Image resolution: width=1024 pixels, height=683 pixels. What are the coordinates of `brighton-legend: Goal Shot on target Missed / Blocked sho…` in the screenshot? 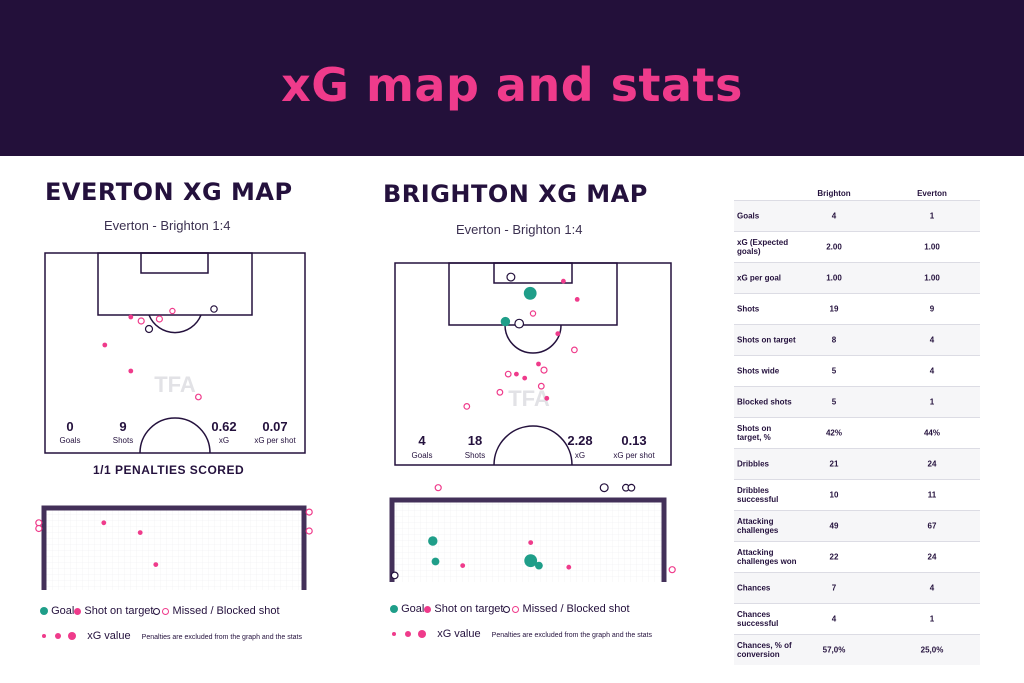 It's located at (510, 609).